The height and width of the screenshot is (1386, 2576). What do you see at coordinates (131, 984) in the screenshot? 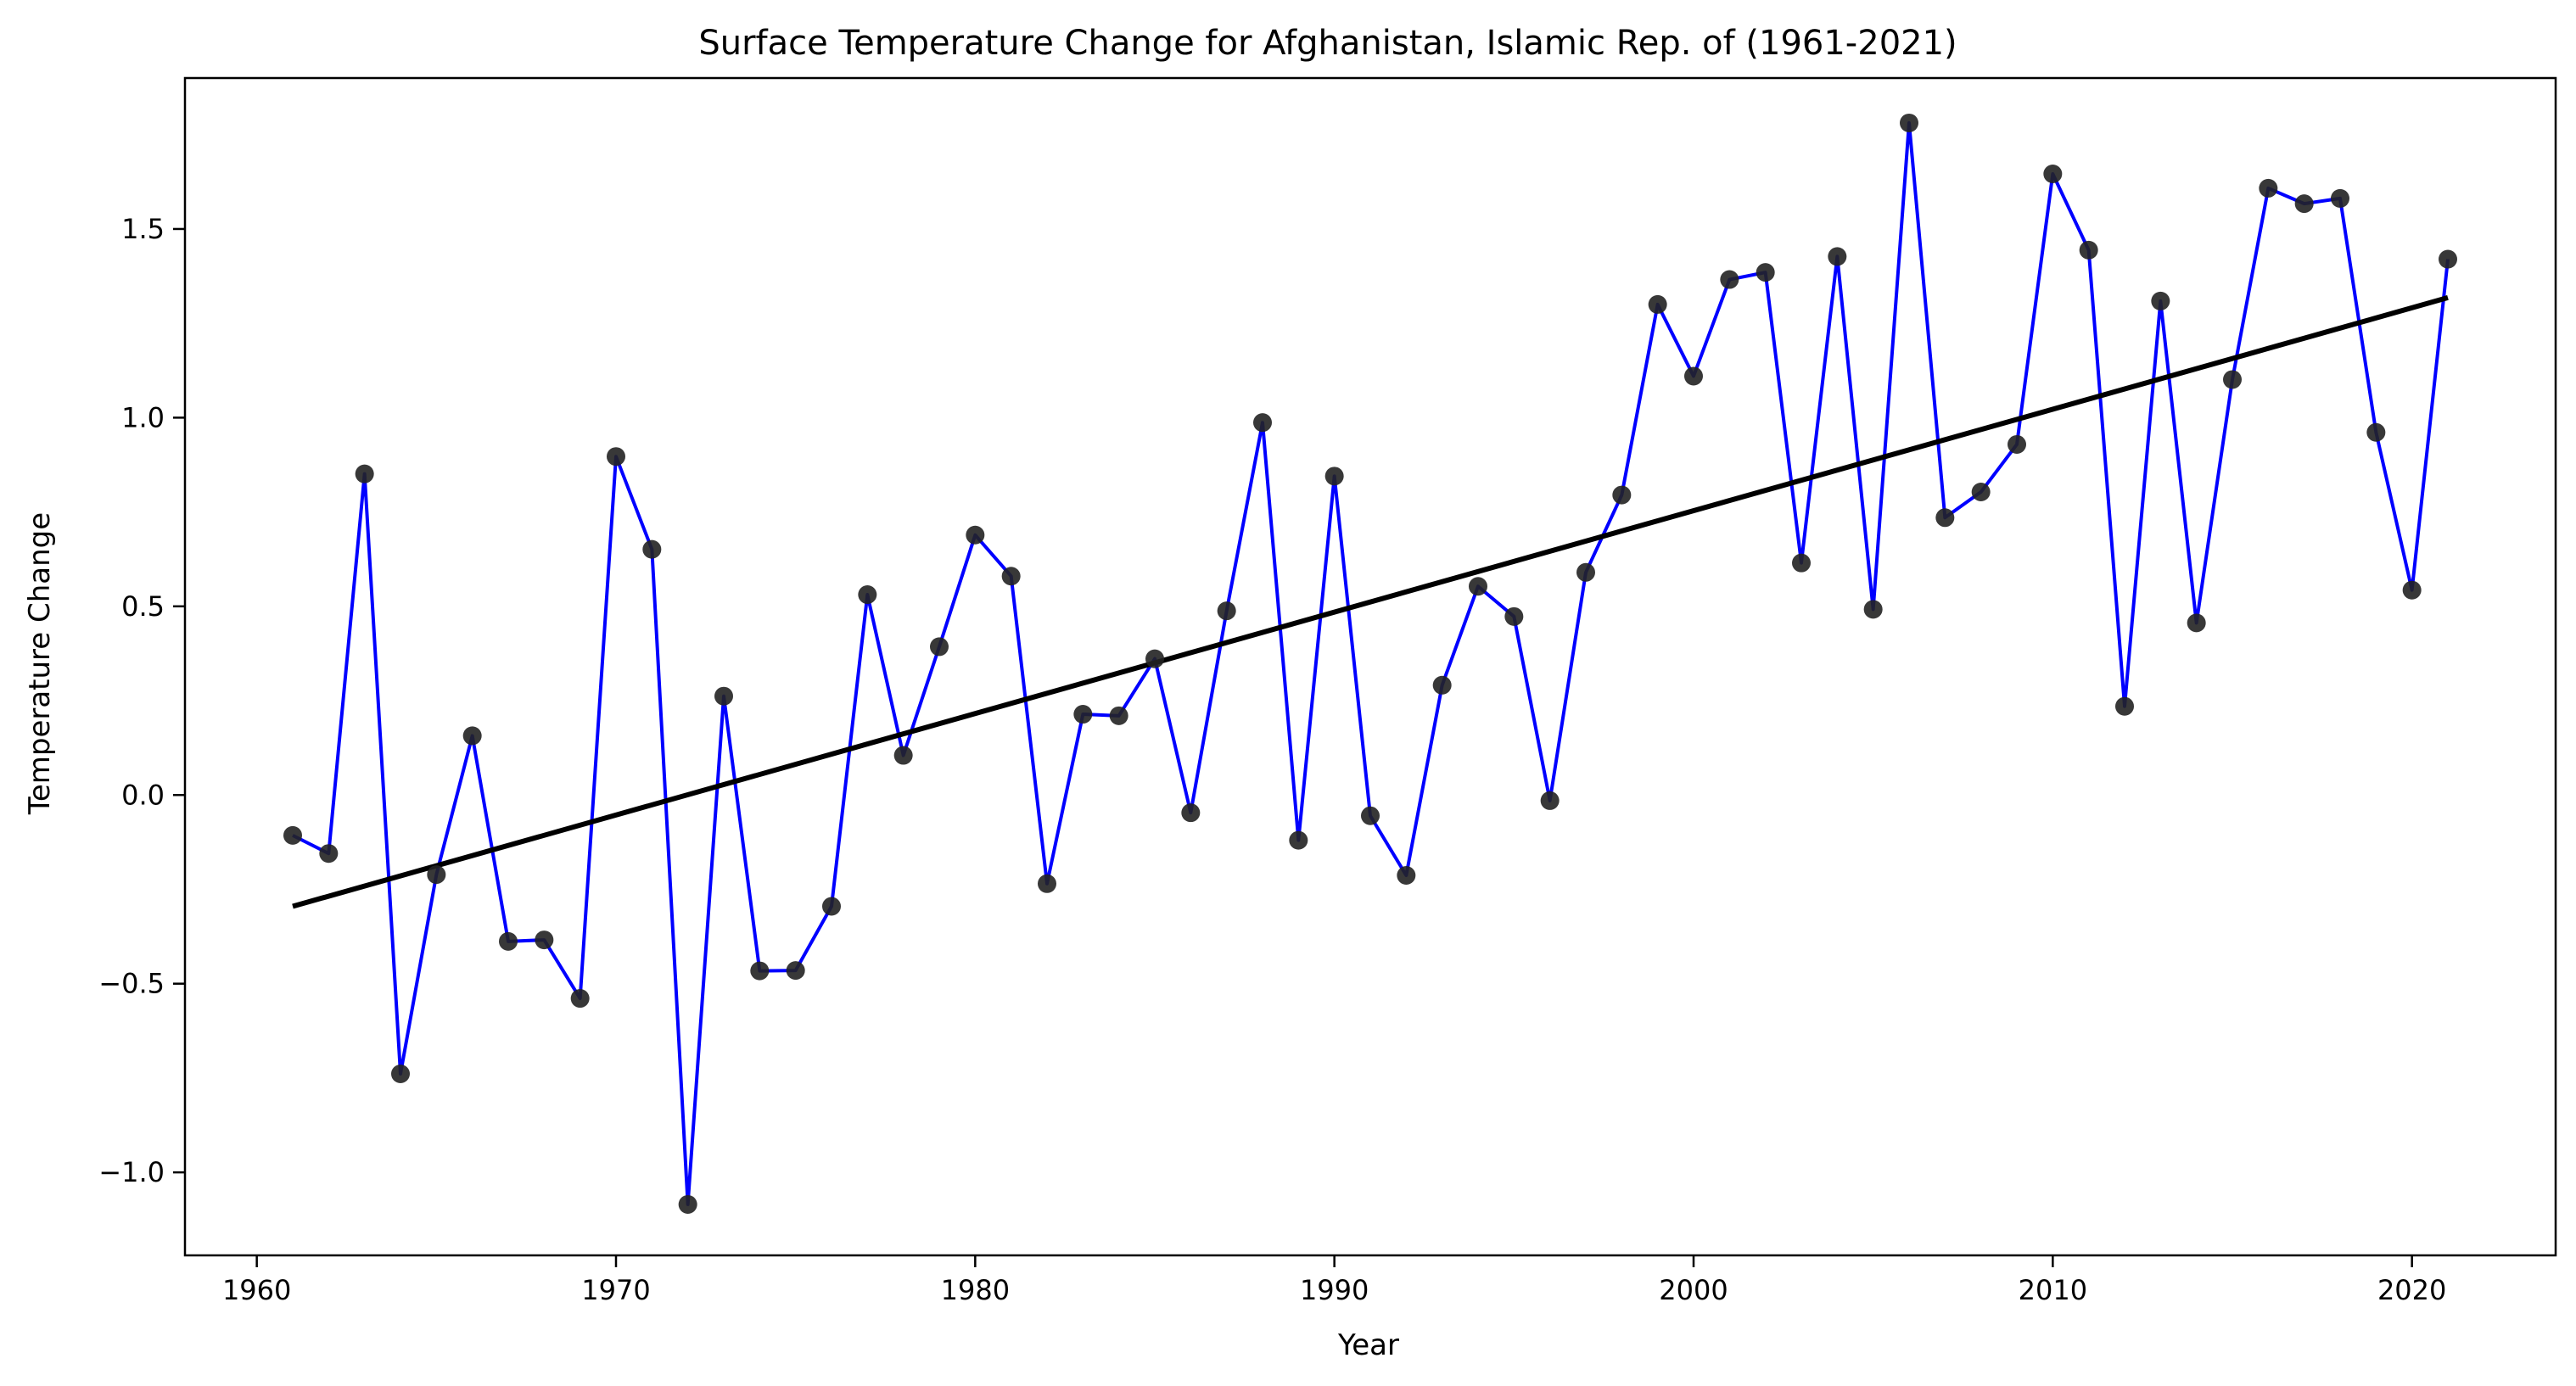
I see `y-tick-label: −0.5` at bounding box center [131, 984].